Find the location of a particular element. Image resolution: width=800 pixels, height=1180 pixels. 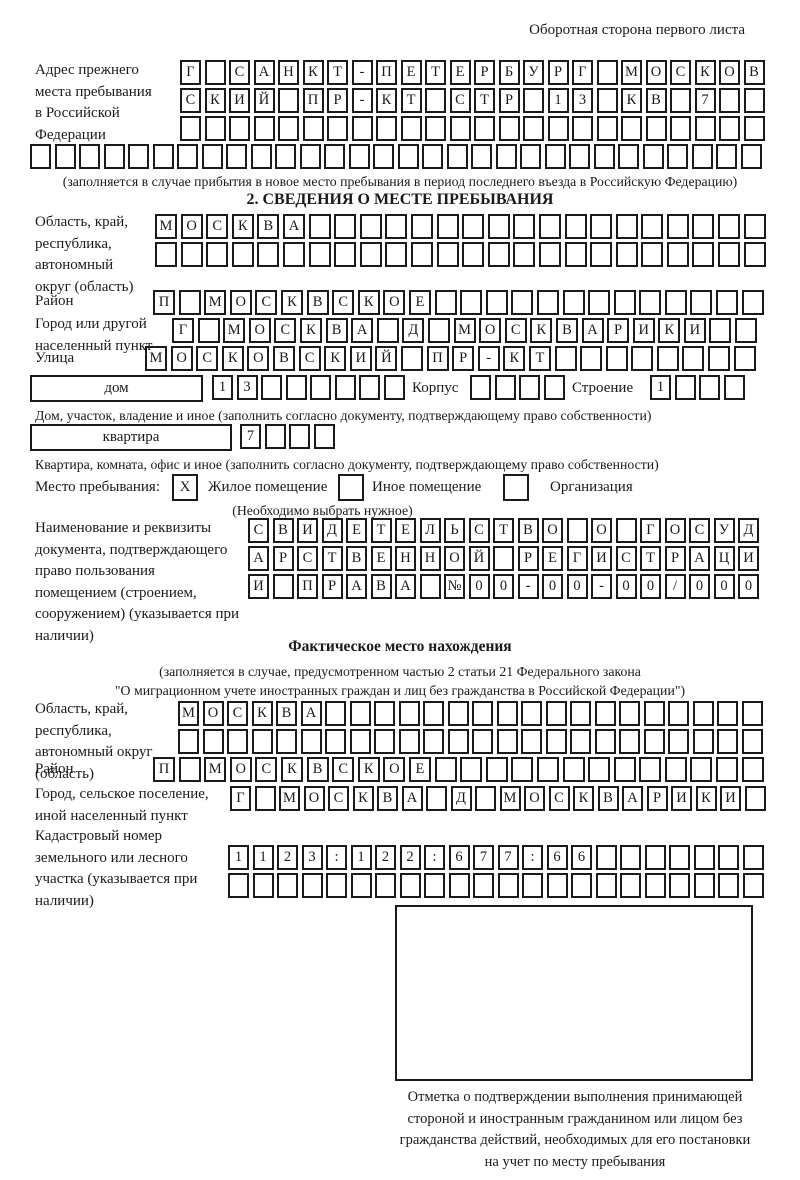

district-label: Район is located at coordinates (54, 301).